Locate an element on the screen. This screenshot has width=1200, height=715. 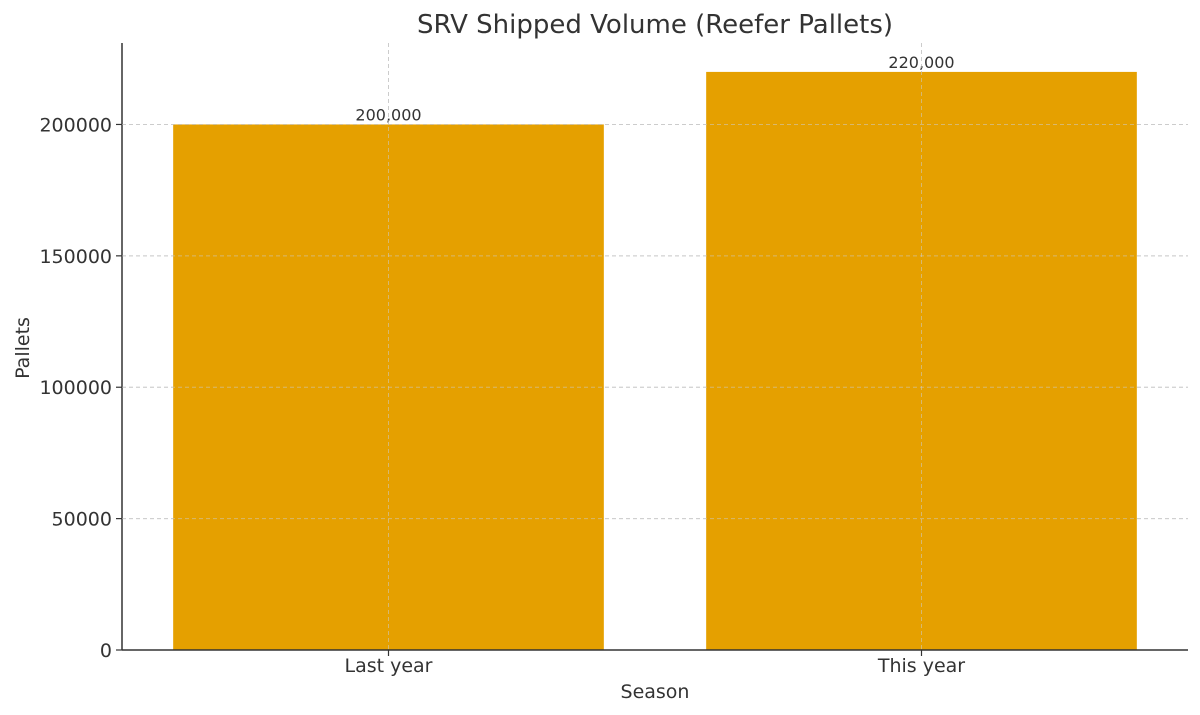
y-tick-label: 0 is located at coordinates (106, 651).